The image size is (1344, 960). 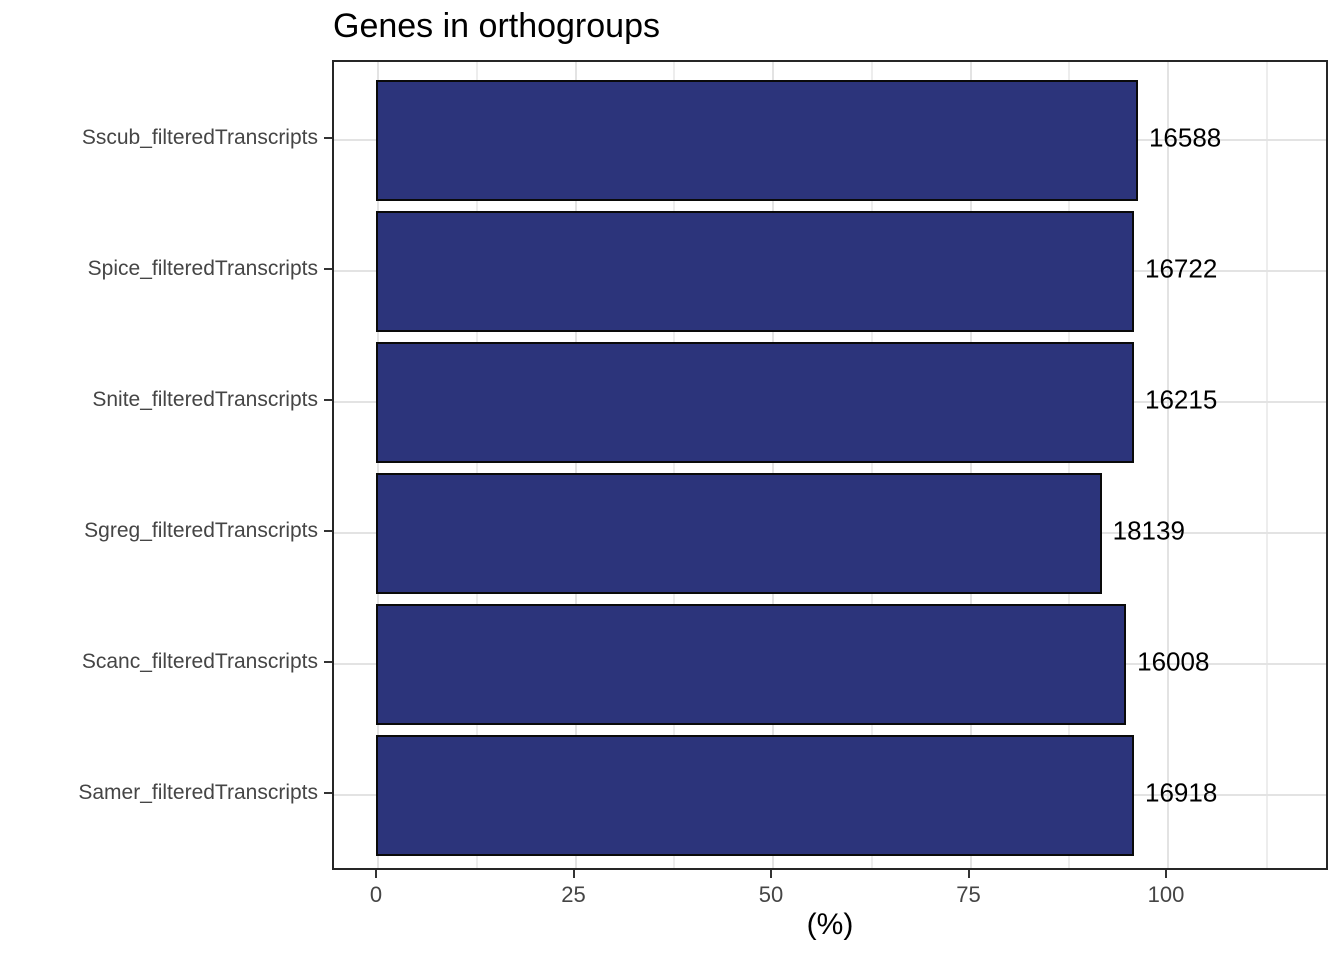 What do you see at coordinates (1181, 399) in the screenshot?
I see `bar-value-label: 16215` at bounding box center [1181, 399].